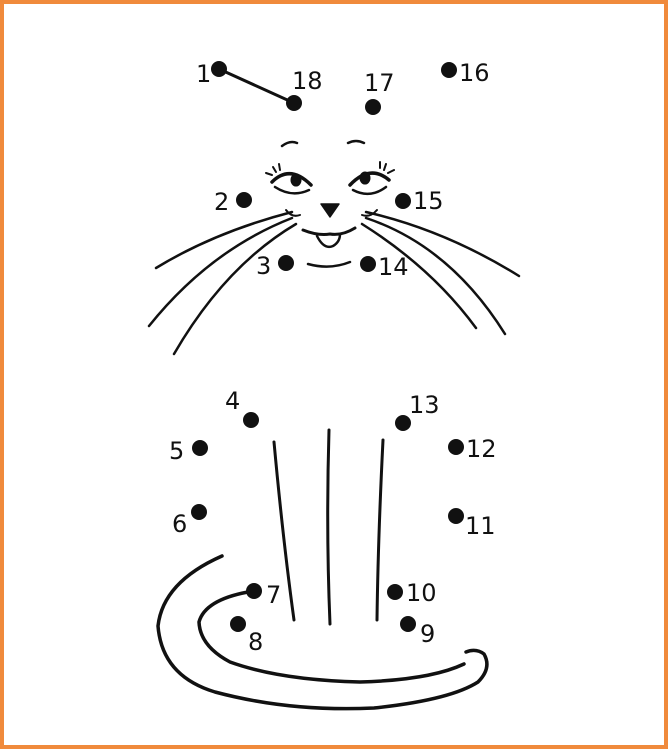  I want to click on right-eye, so click(371, 178).